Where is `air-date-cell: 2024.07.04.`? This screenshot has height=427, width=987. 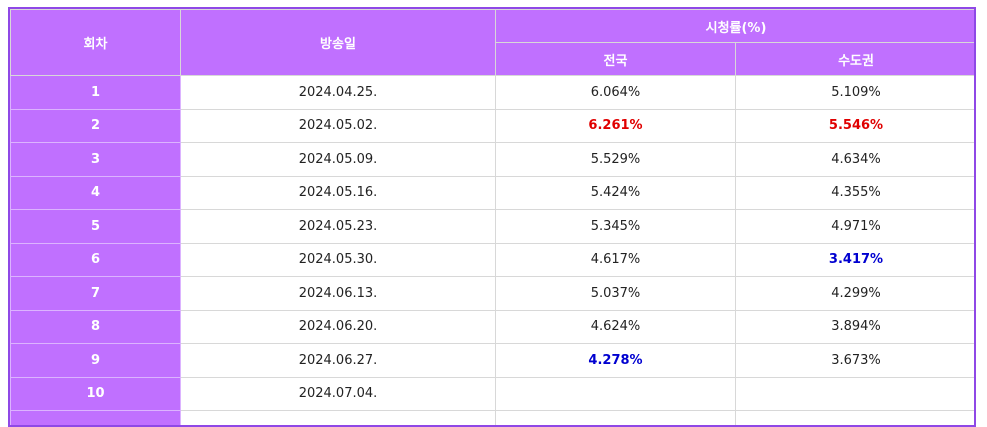
air-date-cell: 2024.07.04. is located at coordinates (338, 394).